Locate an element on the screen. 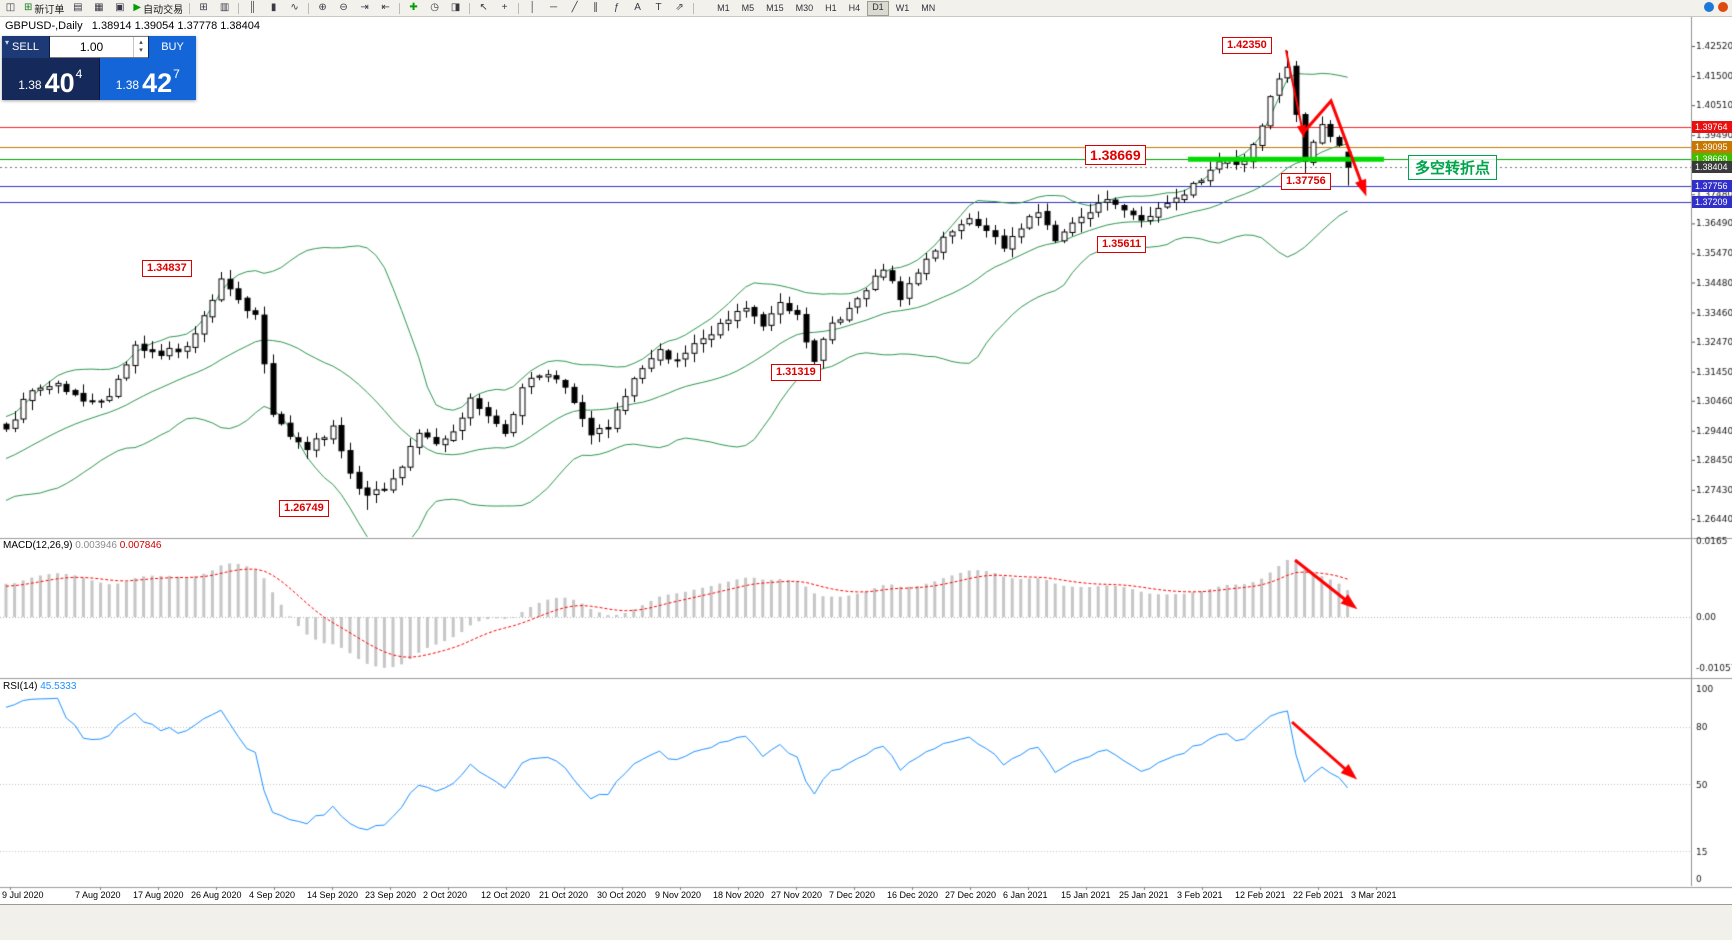 This screenshot has height=940, width=1732. date-axis-label: 9 Nov 2020 is located at coordinates (678, 895).